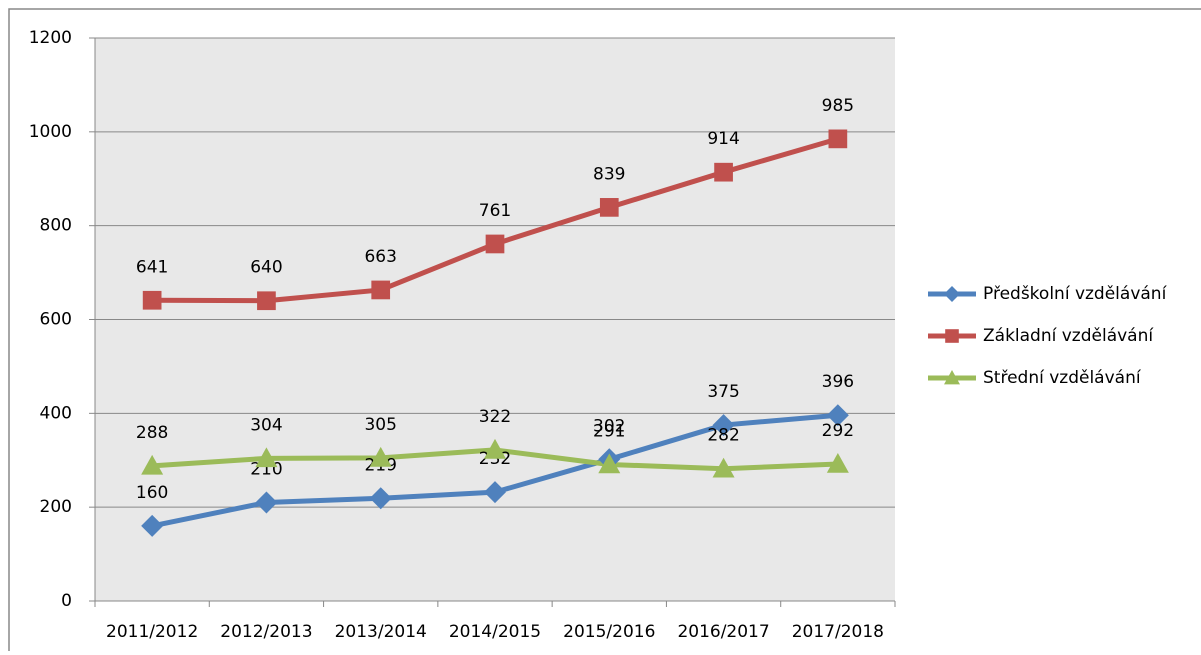  I want to click on y-tick-label: 800, so click(56, 226).